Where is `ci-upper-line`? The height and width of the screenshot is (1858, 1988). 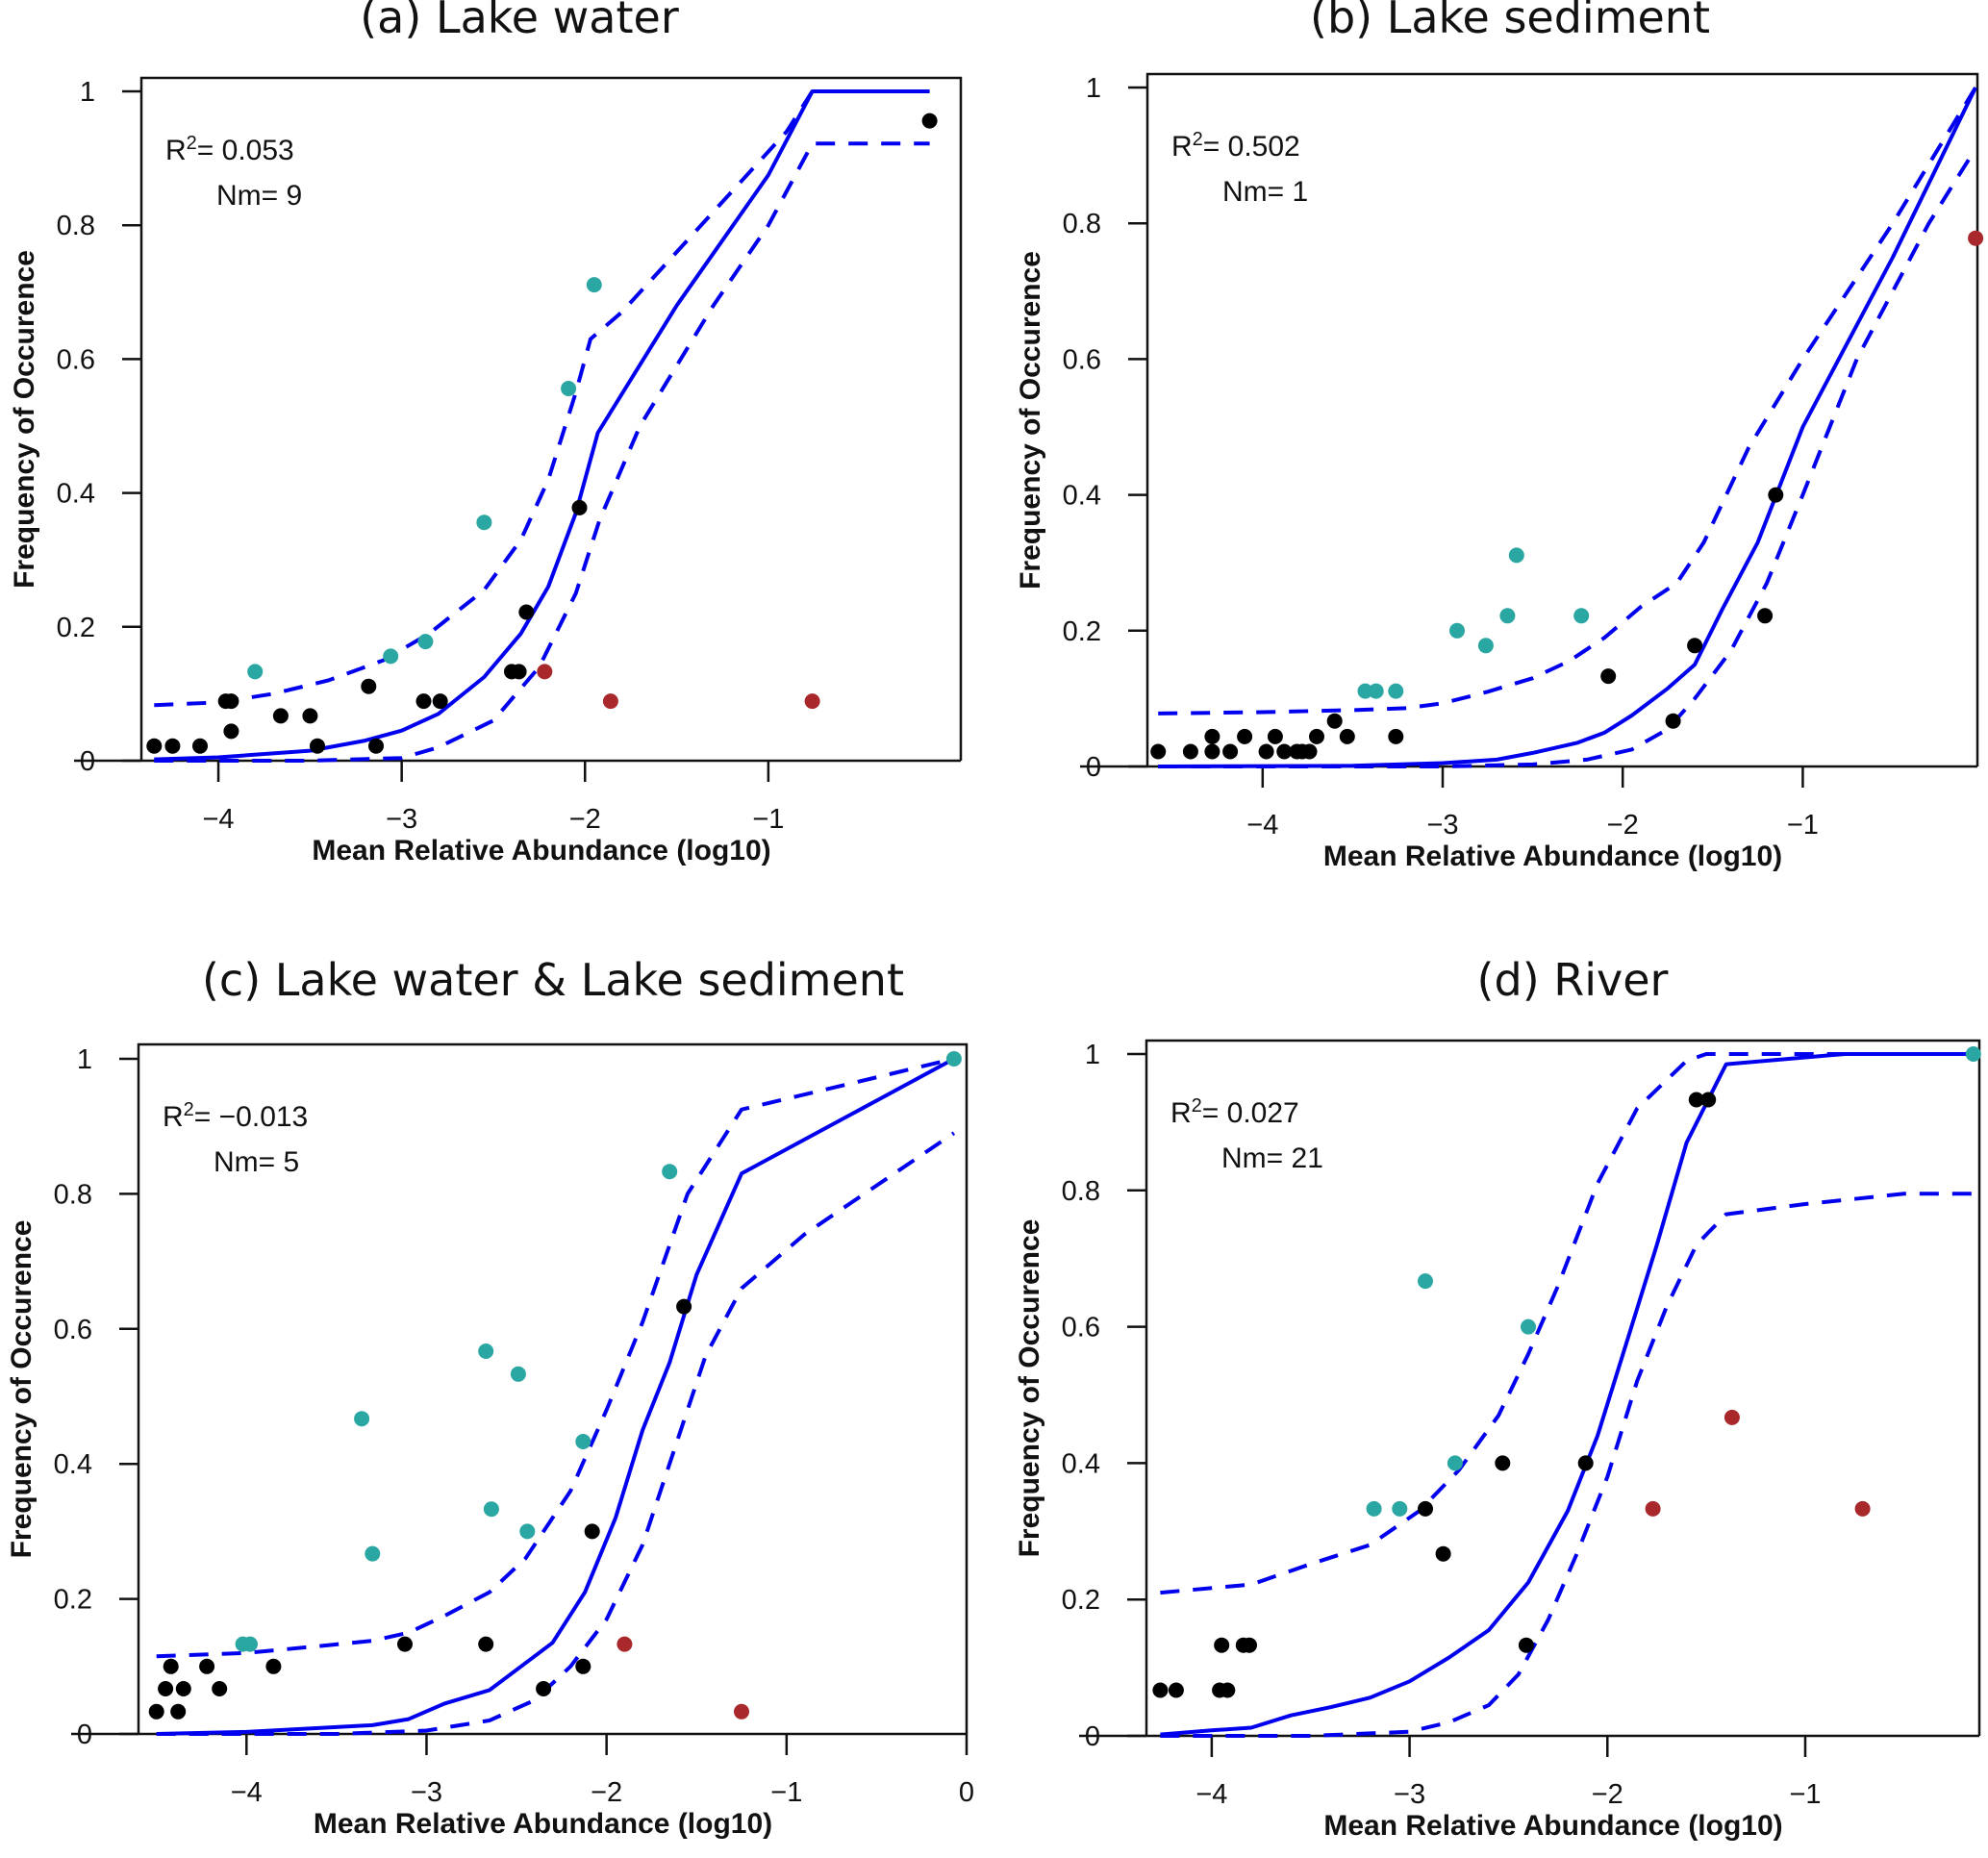 ci-upper-line is located at coordinates (1567, 1324).